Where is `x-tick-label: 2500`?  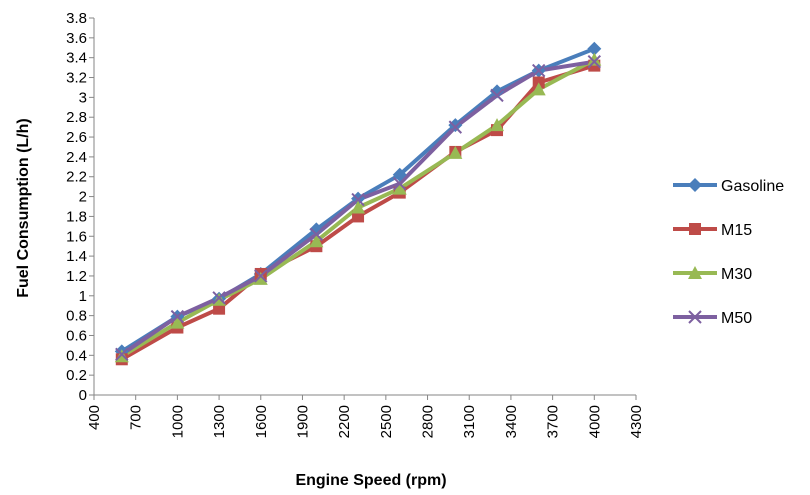
x-tick-label: 2500 is located at coordinates (386, 421).